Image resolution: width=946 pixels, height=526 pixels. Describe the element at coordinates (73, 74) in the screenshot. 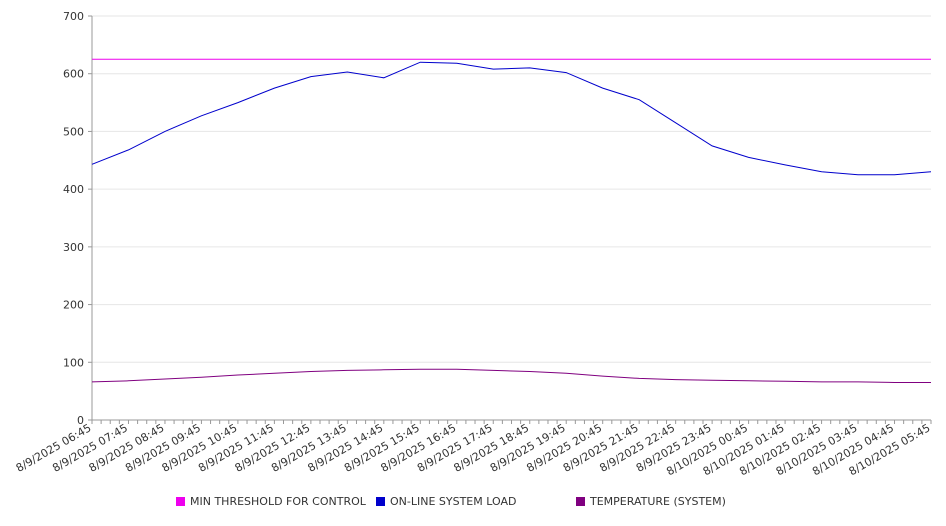

I see `y-tick-label: 600` at that location.